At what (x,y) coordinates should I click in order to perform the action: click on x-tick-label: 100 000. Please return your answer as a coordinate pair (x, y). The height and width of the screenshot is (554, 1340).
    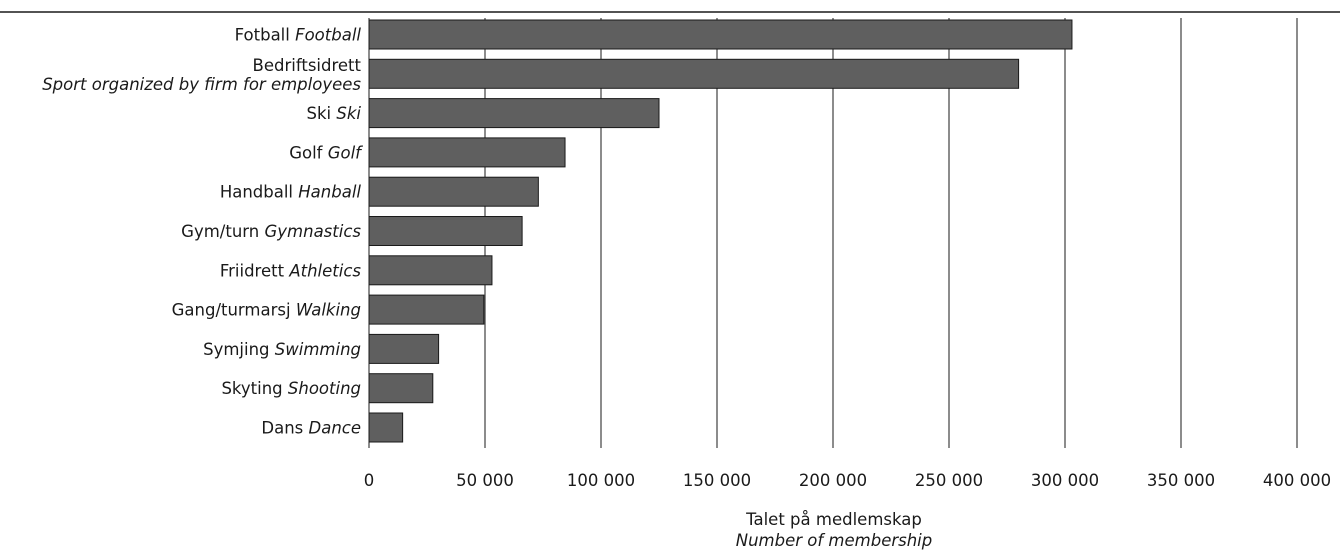
    Looking at the image, I should click on (601, 480).